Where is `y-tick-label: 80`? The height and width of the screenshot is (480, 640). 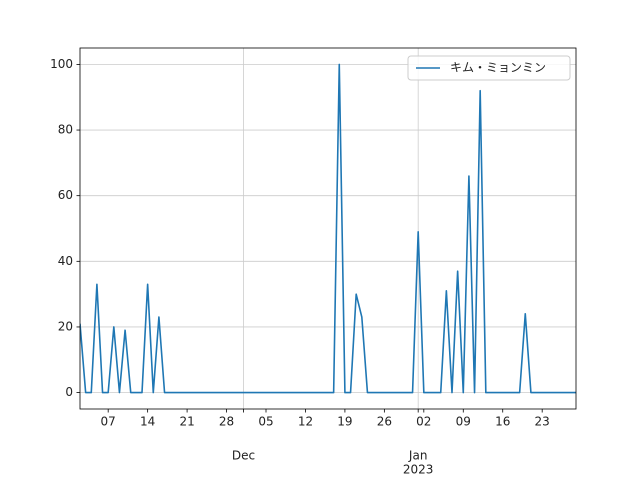 y-tick-label: 80 is located at coordinates (65, 130).